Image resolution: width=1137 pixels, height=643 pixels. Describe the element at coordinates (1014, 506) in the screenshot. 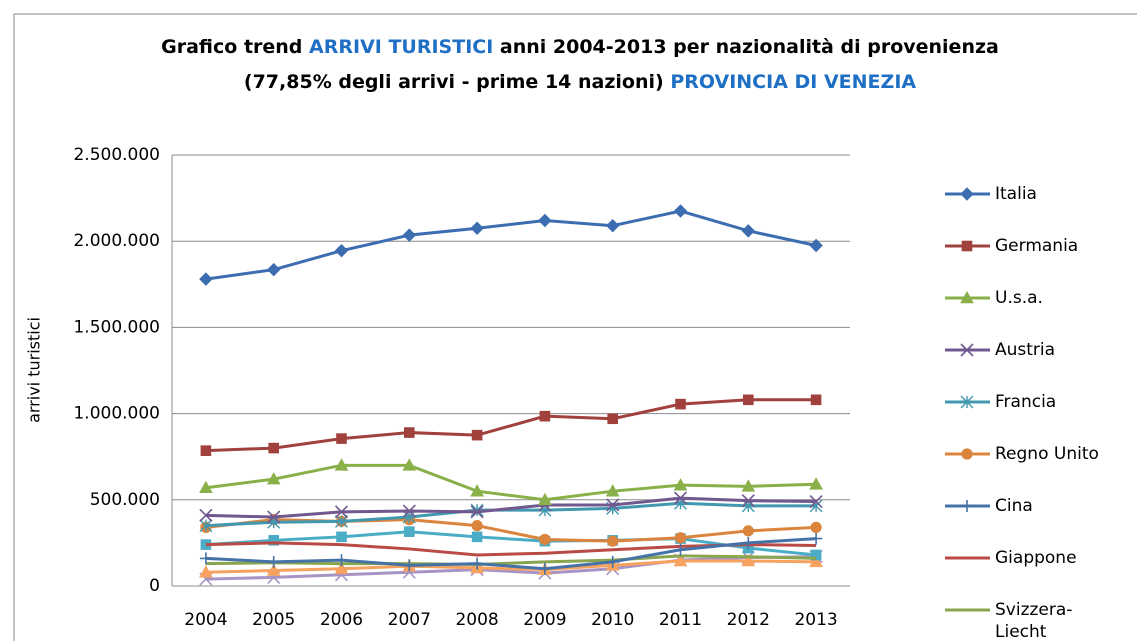

I see `legend-label: Cina` at that location.